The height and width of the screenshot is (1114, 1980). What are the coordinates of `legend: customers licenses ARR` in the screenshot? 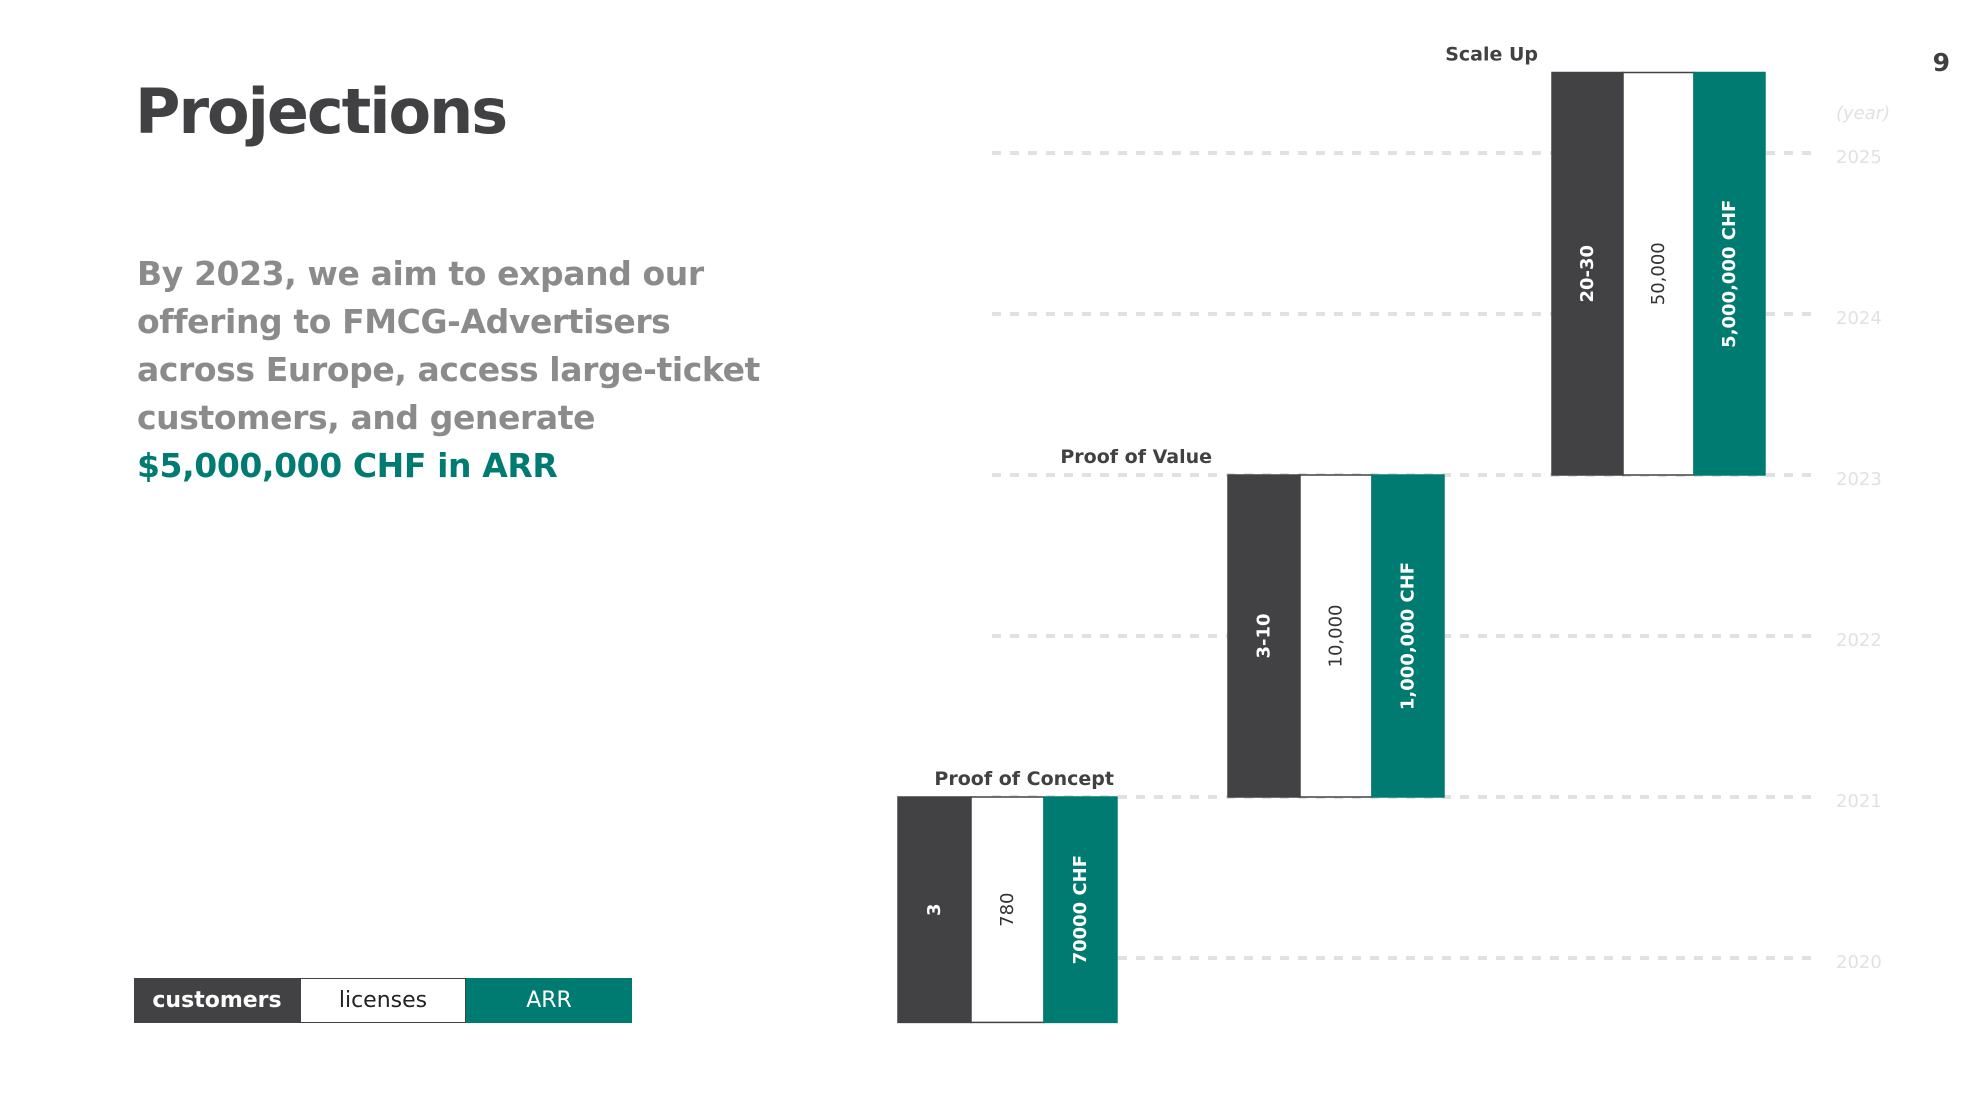 It's located at (383, 1000).